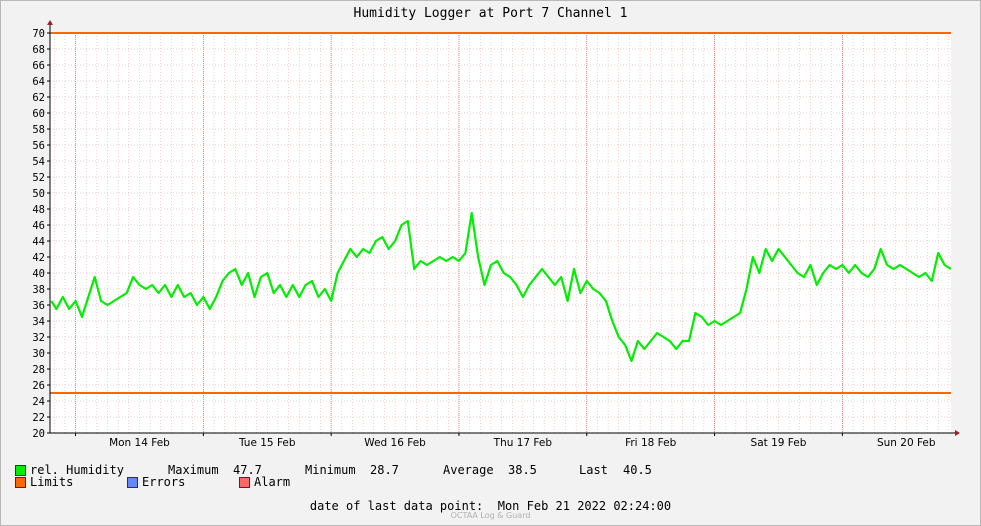  Describe the element at coordinates (38, 210) in the screenshot. I see `y-tick-label: 48` at that location.